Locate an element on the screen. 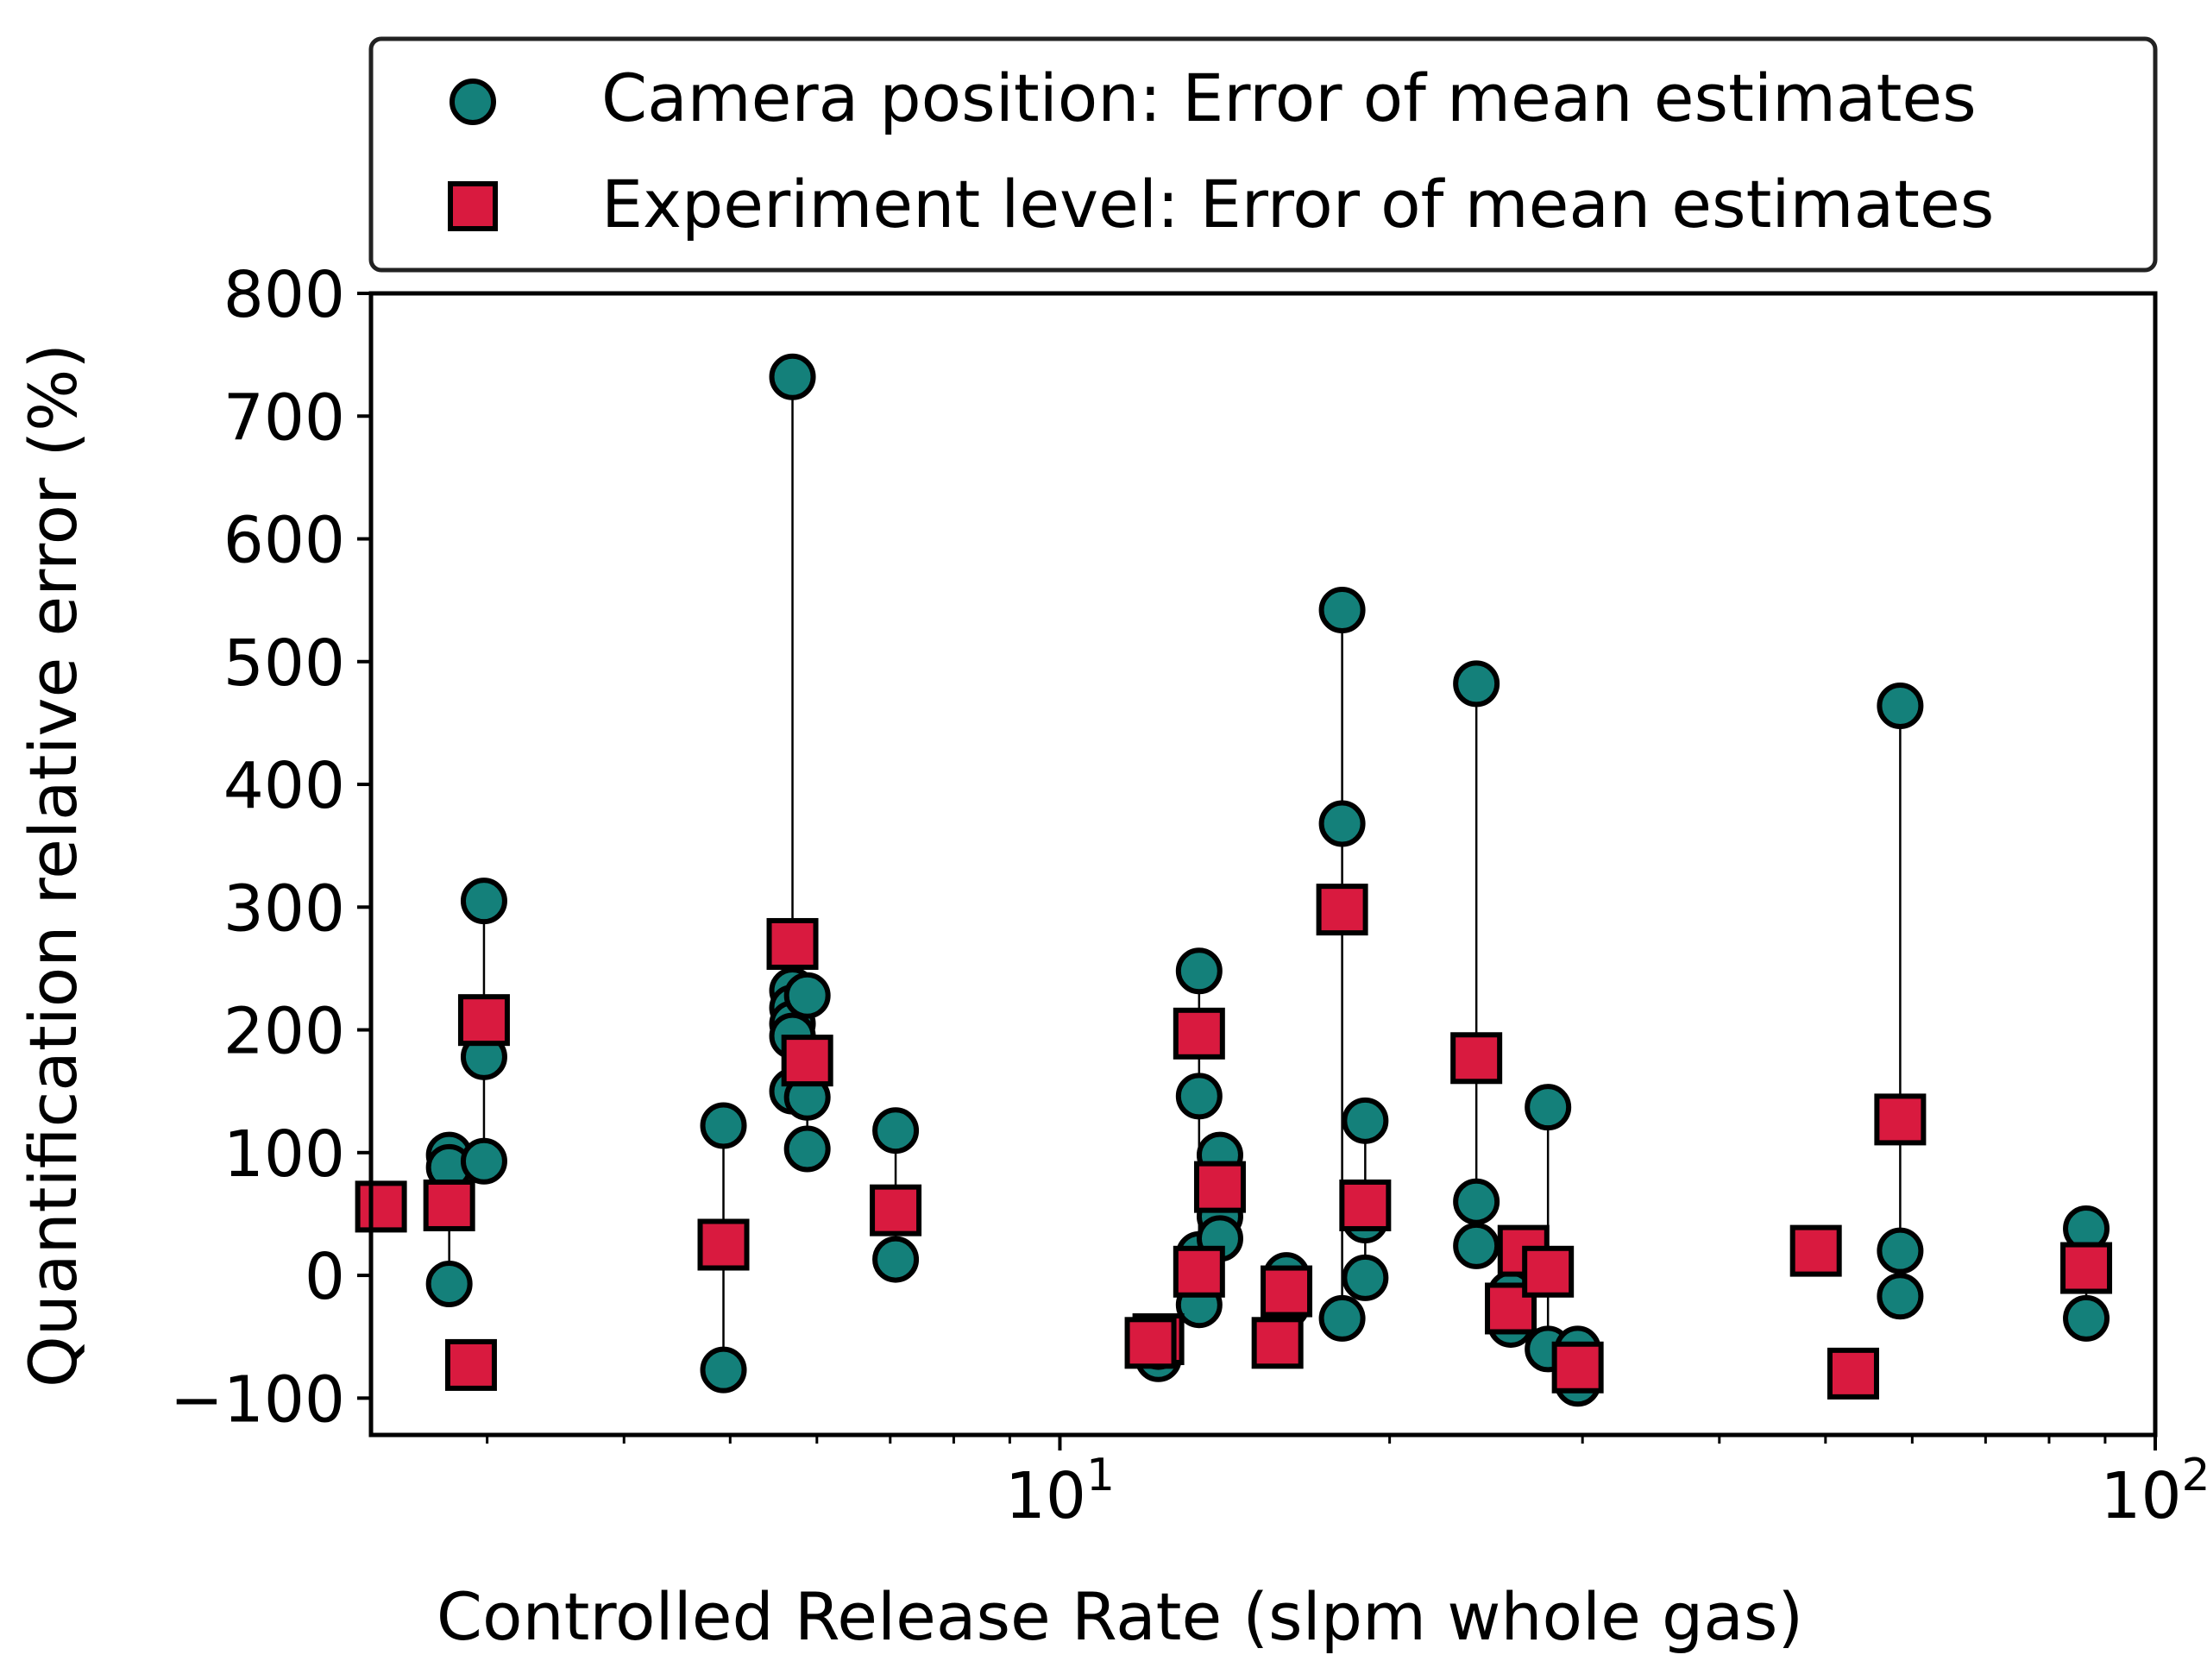 The height and width of the screenshot is (1680, 2207). y-tick-label: 700 is located at coordinates (284, 418).